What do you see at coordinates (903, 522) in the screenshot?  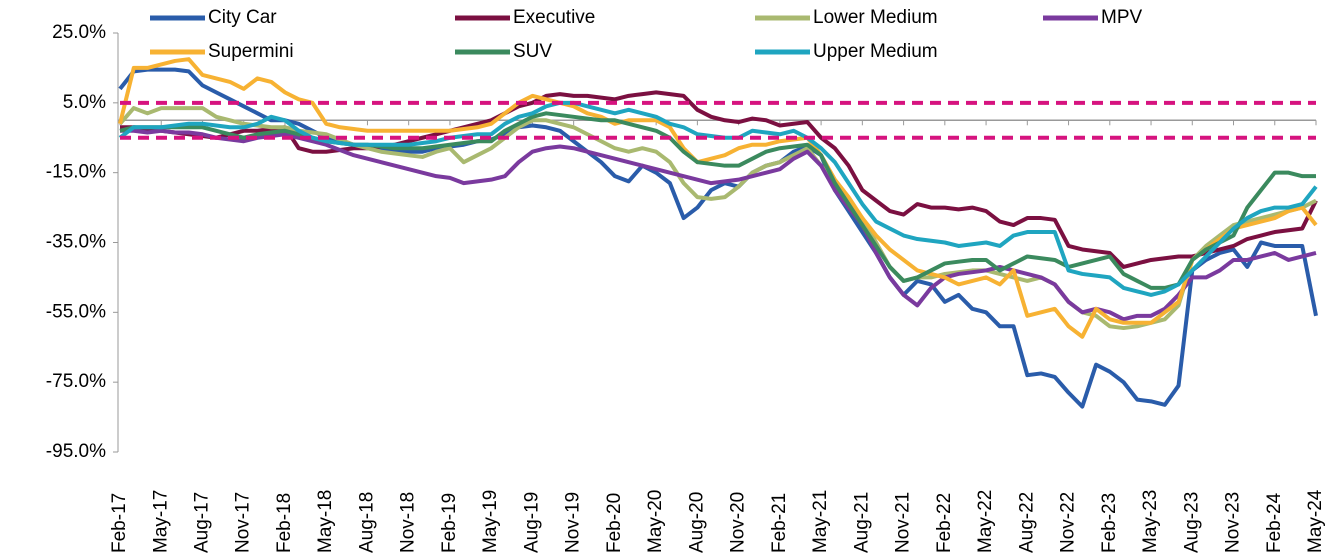 I see `x-tick-label: Nov-21` at bounding box center [903, 522].